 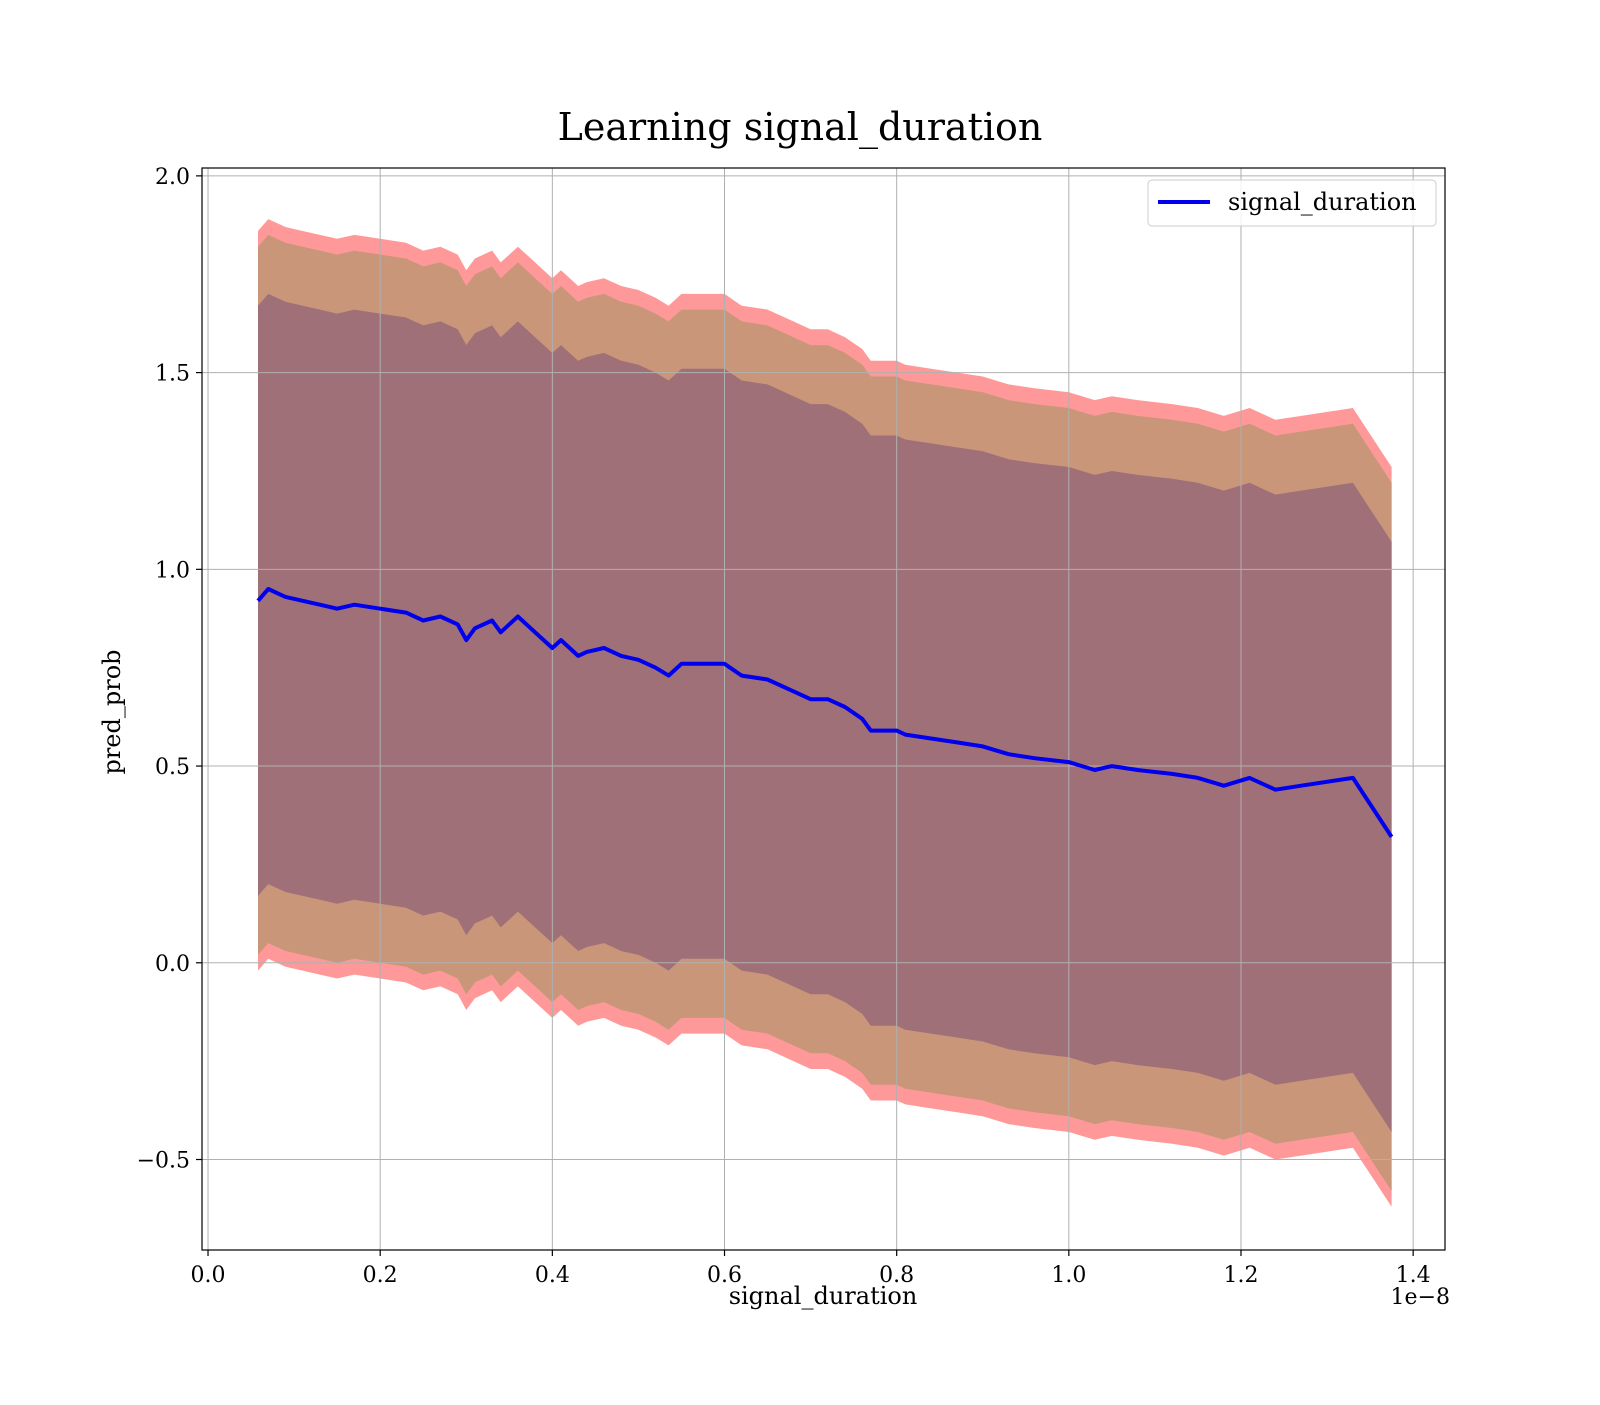 I want to click on x-tick-label: 0.6, so click(x=724, y=1275).